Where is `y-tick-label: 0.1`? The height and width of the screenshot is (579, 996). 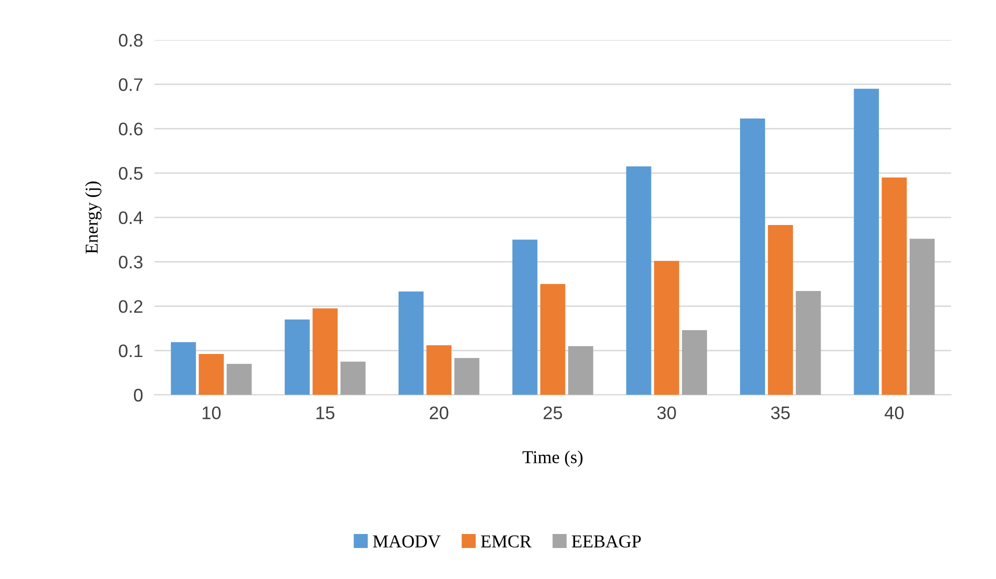
y-tick-label: 0.1 is located at coordinates (130, 351).